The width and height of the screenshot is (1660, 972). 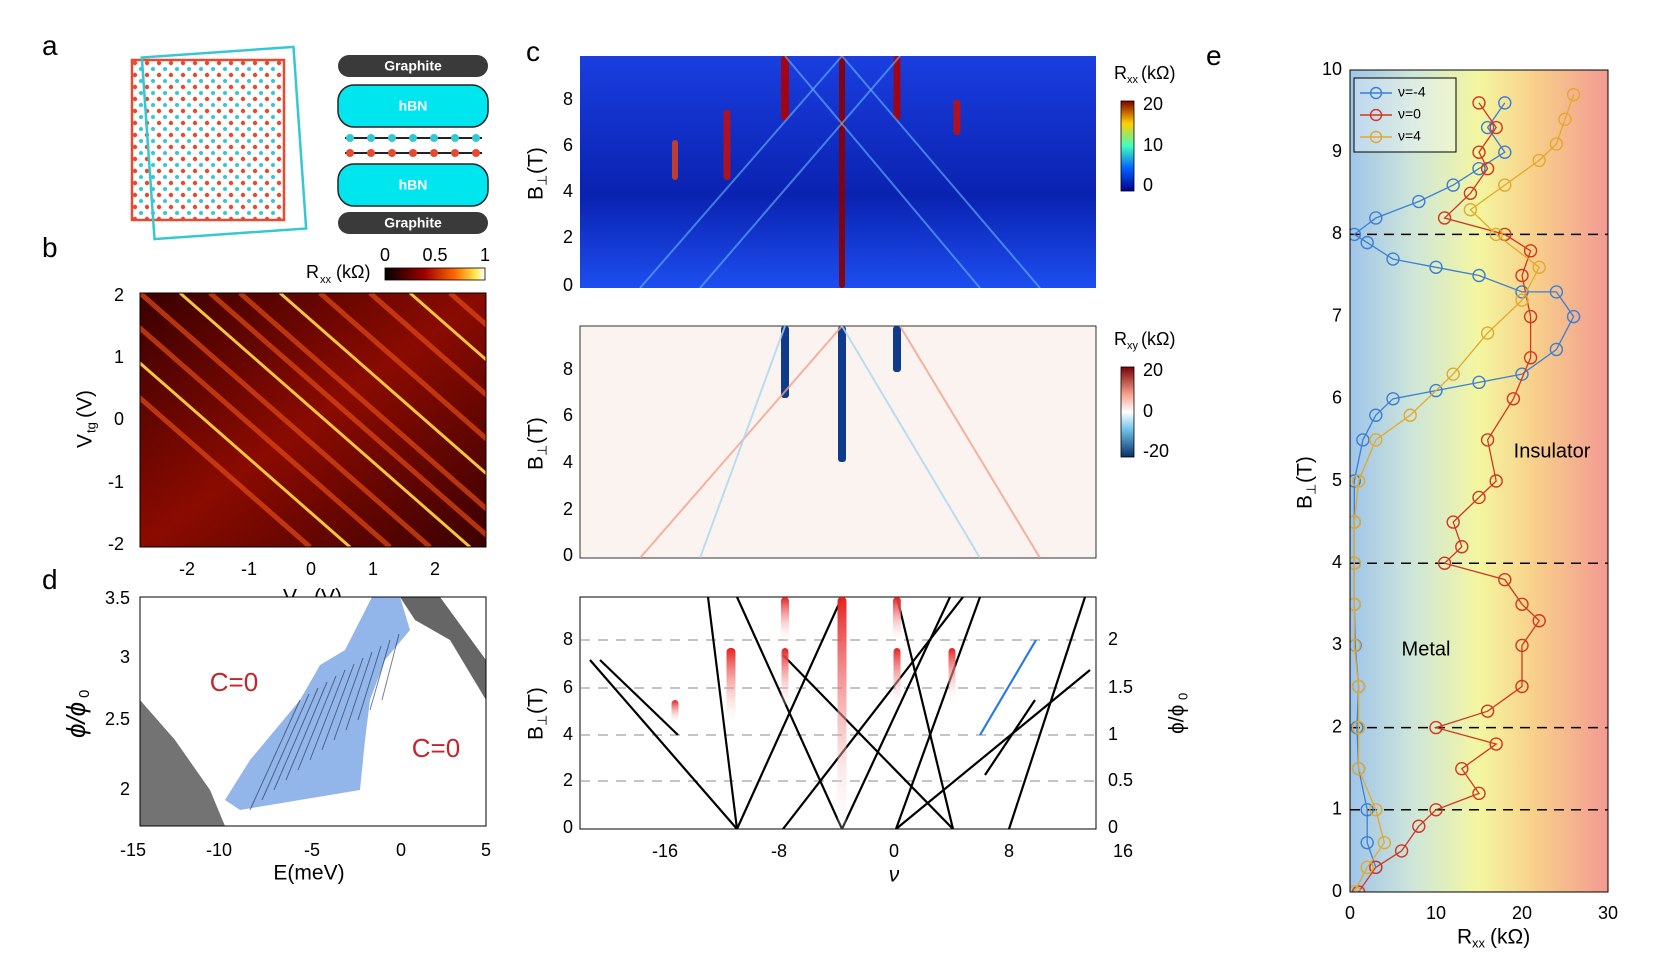 What do you see at coordinates (1144, 395) in the screenshot?
I see `panel-c-mid-colorbar: R xy (kΩ) 20 0 -20` at bounding box center [1144, 395].